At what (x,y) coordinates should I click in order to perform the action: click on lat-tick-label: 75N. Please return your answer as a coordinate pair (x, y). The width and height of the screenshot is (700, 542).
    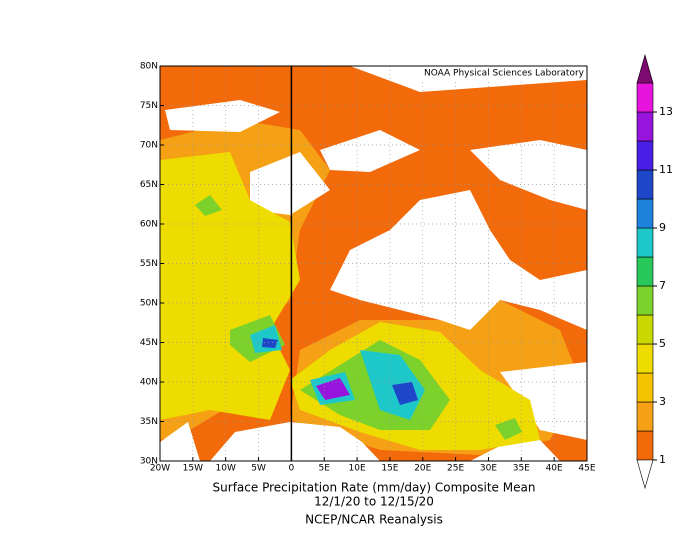
    Looking at the image, I should click on (149, 106).